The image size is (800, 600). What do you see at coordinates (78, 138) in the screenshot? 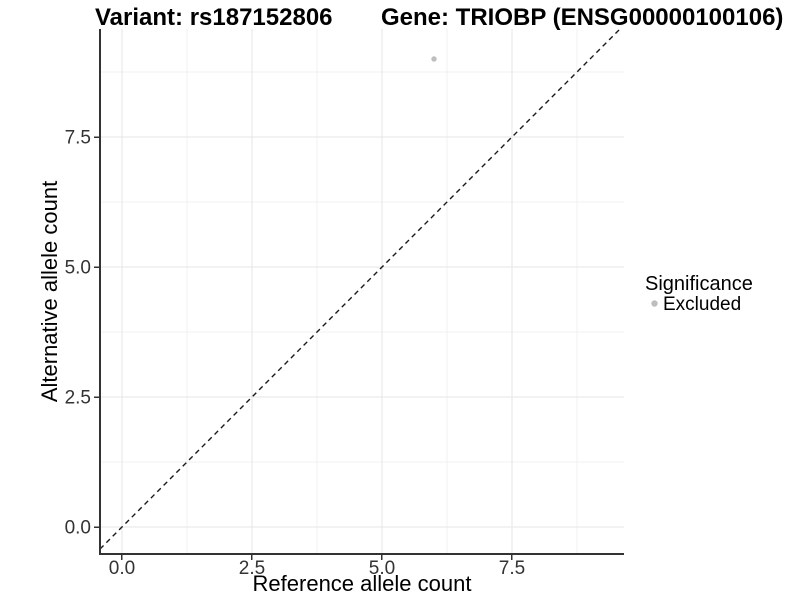
I see `y-tick-label: 7.5` at bounding box center [78, 138].